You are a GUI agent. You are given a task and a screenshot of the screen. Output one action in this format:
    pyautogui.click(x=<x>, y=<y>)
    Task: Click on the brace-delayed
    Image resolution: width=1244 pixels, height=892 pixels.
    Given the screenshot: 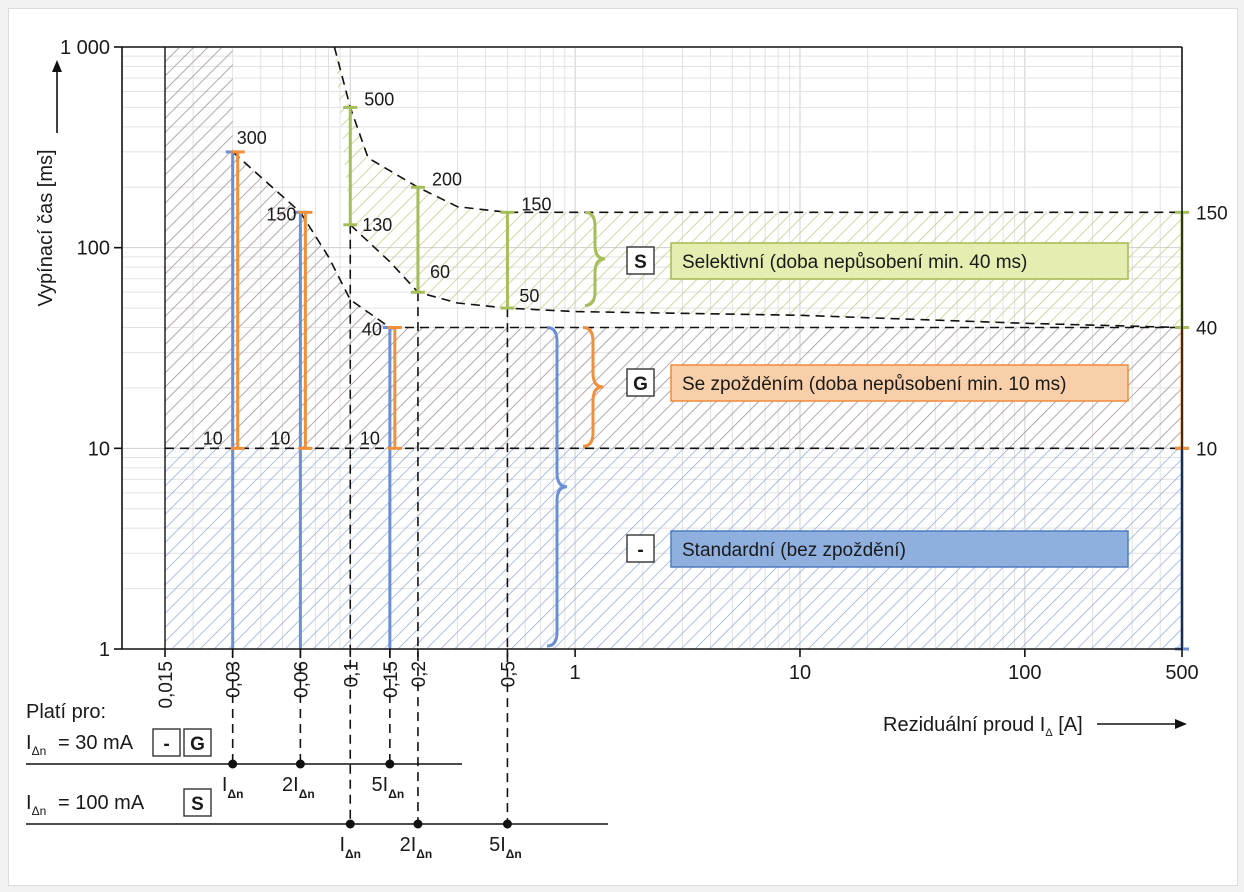 What is the action you would take?
    pyautogui.click(x=593, y=387)
    